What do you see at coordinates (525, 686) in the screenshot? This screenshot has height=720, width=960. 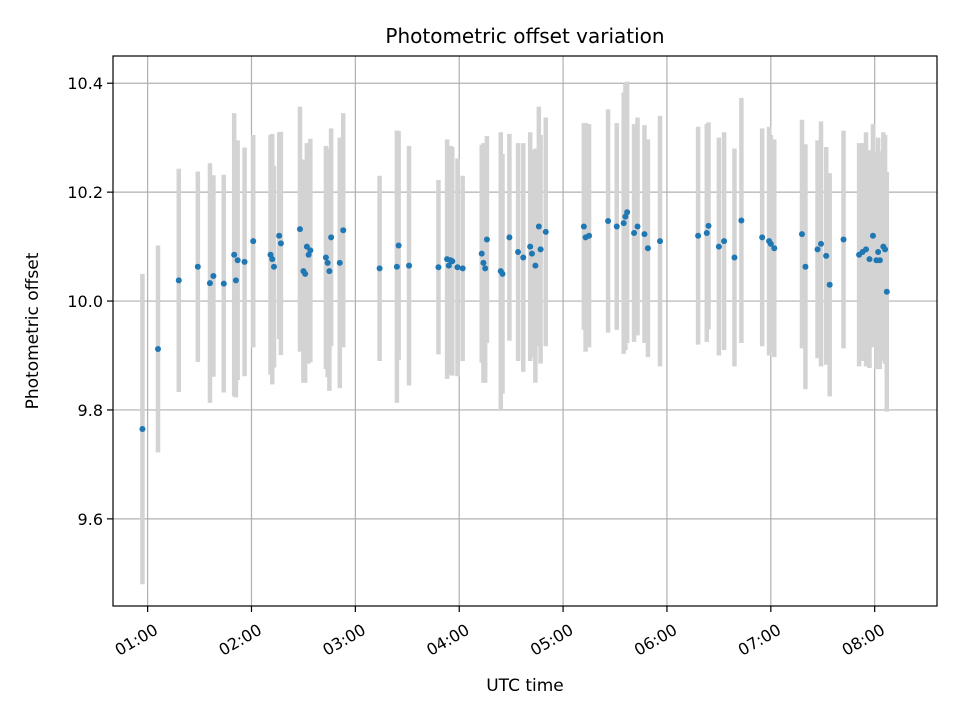 I see `x-axis-label: UTC time` at bounding box center [525, 686].